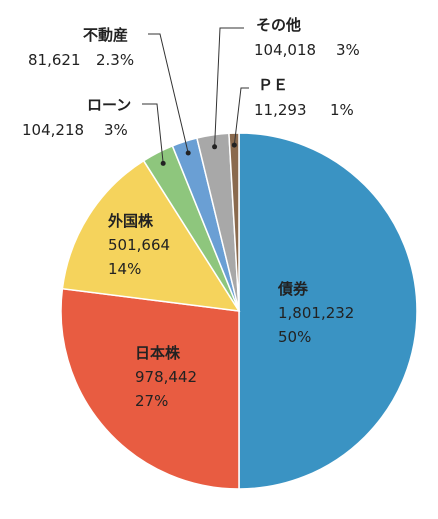 The height and width of the screenshot is (519, 438). I want to click on label-pe: ＰＥ 11,293 1%, so click(304, 97).